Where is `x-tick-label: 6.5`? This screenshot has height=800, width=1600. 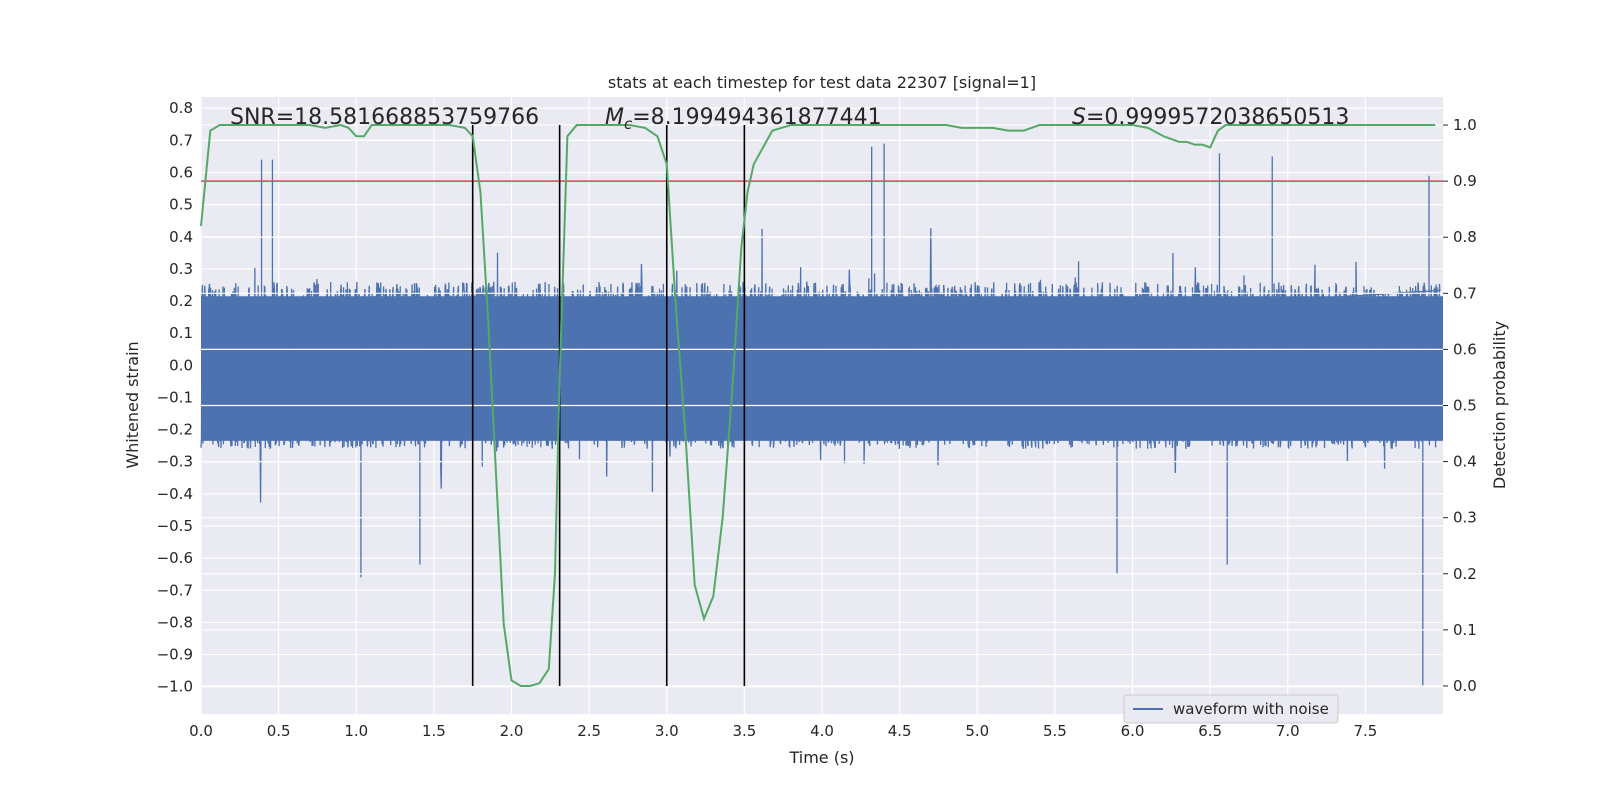 x-tick-label: 6.5 is located at coordinates (1210, 731).